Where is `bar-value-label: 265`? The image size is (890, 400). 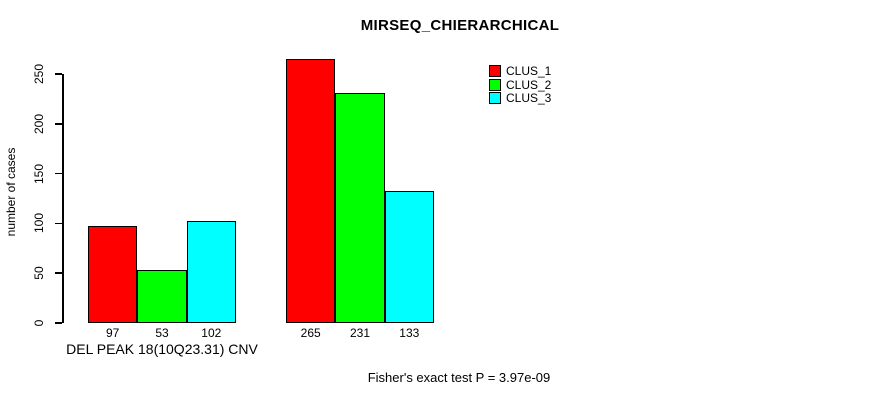
bar-value-label: 265 is located at coordinates (310, 333).